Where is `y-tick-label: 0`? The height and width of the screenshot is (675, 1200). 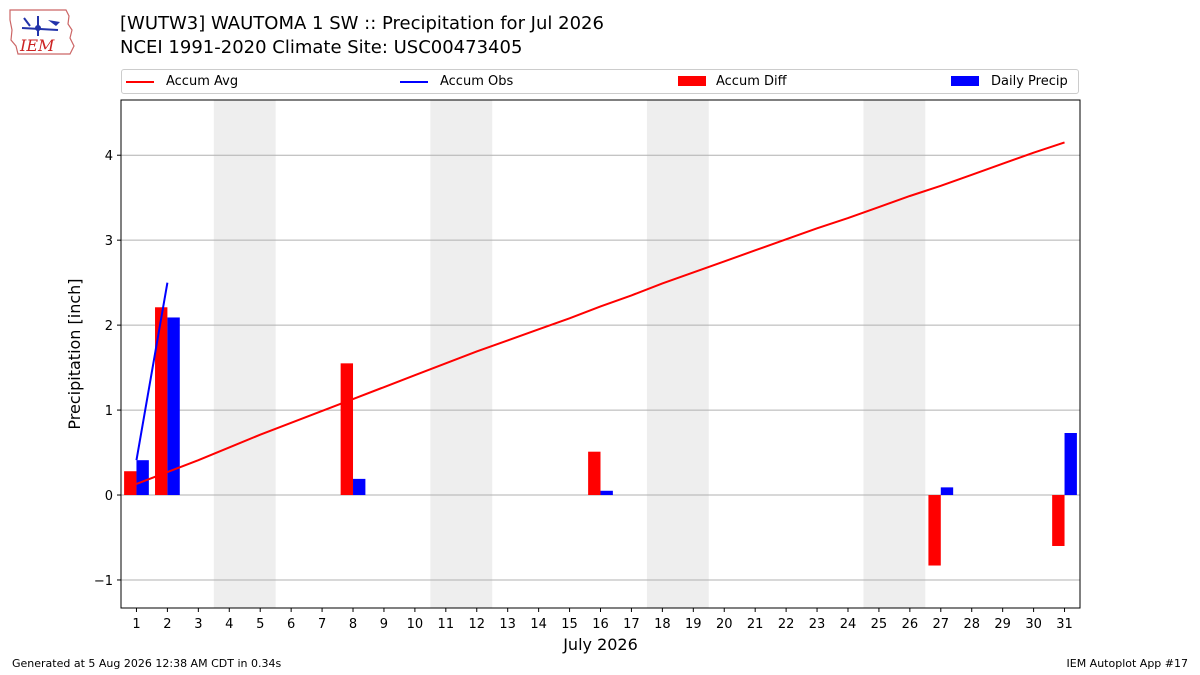
y-tick-label: 0 is located at coordinates (109, 496).